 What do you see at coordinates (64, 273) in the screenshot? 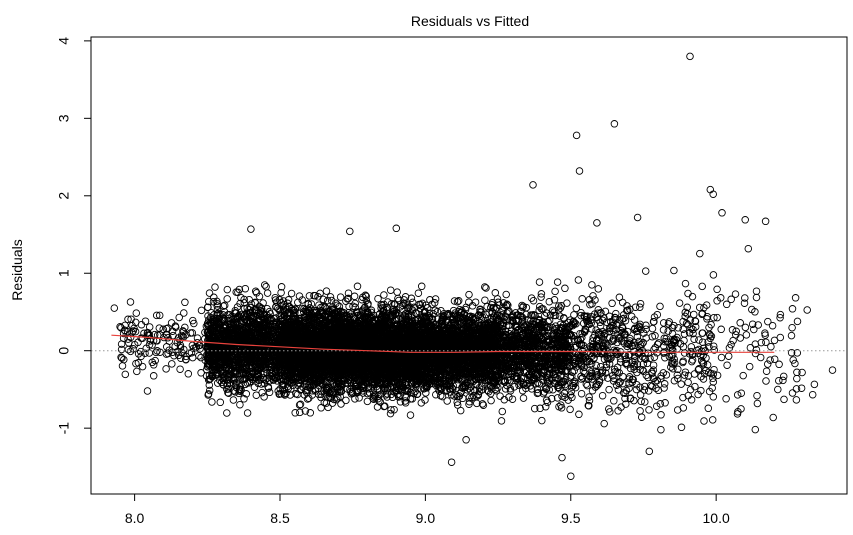
I see `y-tick-label: 1` at bounding box center [64, 273].